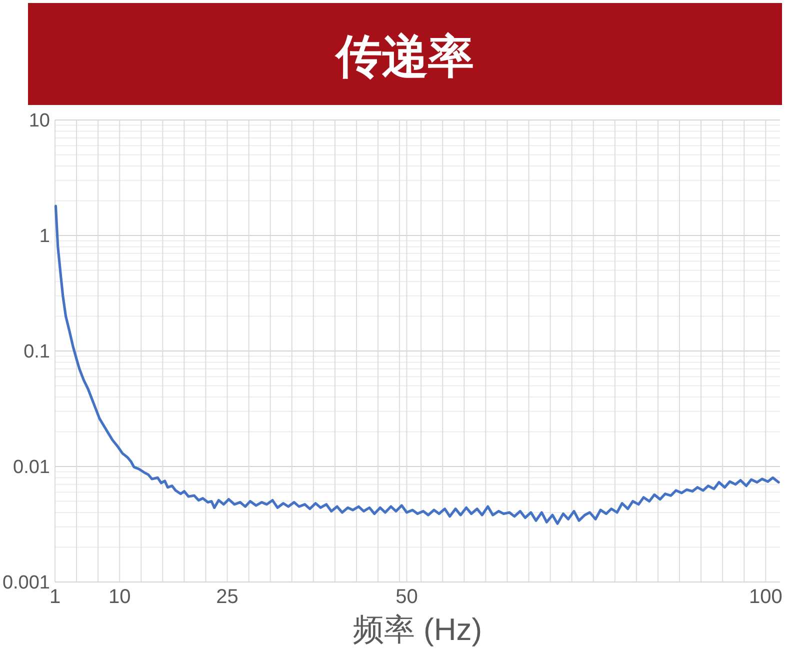 This screenshot has height=654, width=808. What do you see at coordinates (227, 597) in the screenshot?
I see `x-tick-label: 25` at bounding box center [227, 597].